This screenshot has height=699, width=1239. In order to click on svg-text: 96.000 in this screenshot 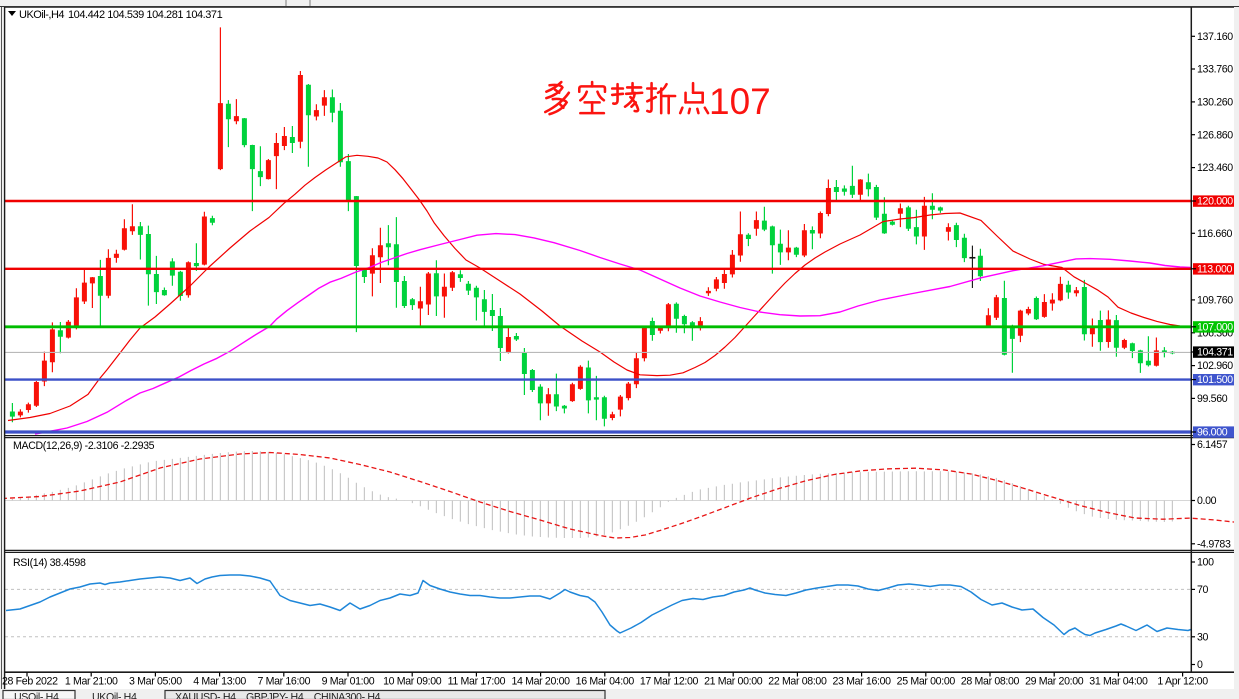, I will do `click(1212, 433)`.